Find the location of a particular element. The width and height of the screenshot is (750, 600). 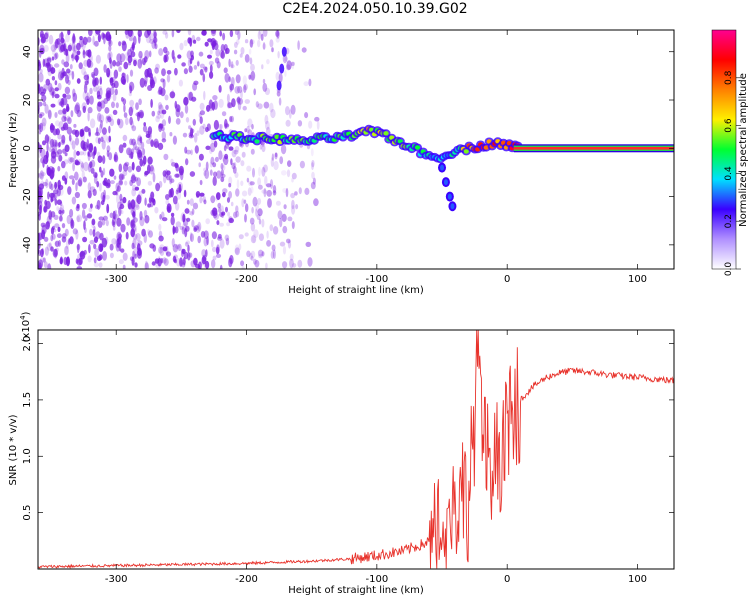

track-core is located at coordinates (417, 147).